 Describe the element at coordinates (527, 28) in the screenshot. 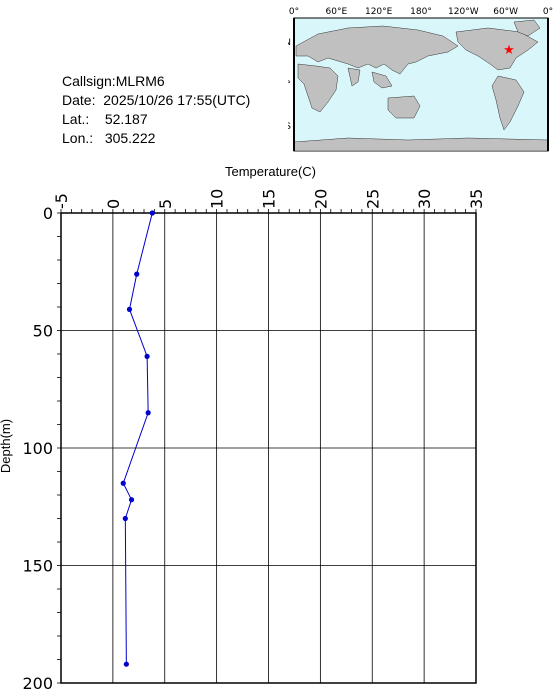

I see `map-land-greenland` at that location.